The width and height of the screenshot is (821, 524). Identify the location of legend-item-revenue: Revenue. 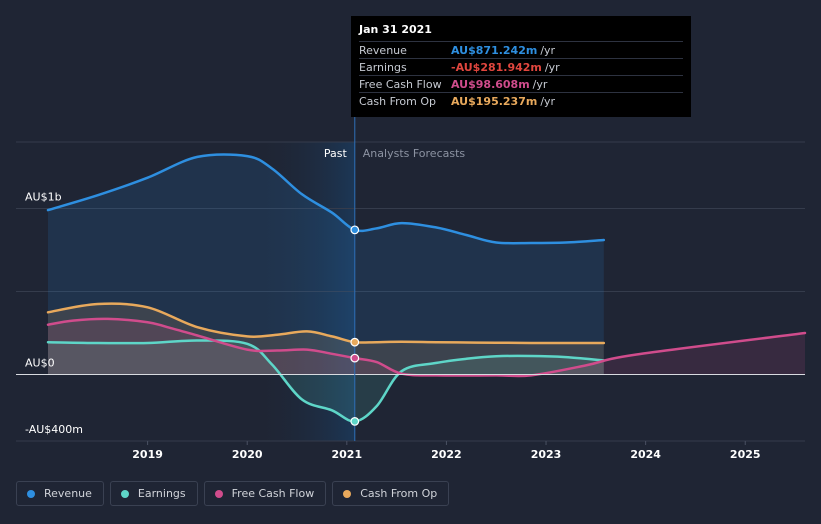
(60, 493).